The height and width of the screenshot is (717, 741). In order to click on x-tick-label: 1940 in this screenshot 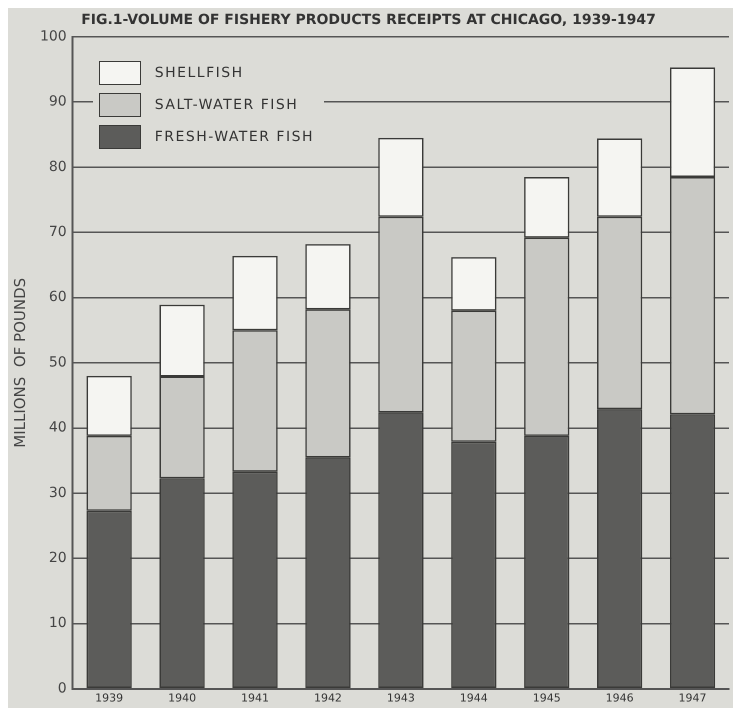, I will do `click(182, 697)`.